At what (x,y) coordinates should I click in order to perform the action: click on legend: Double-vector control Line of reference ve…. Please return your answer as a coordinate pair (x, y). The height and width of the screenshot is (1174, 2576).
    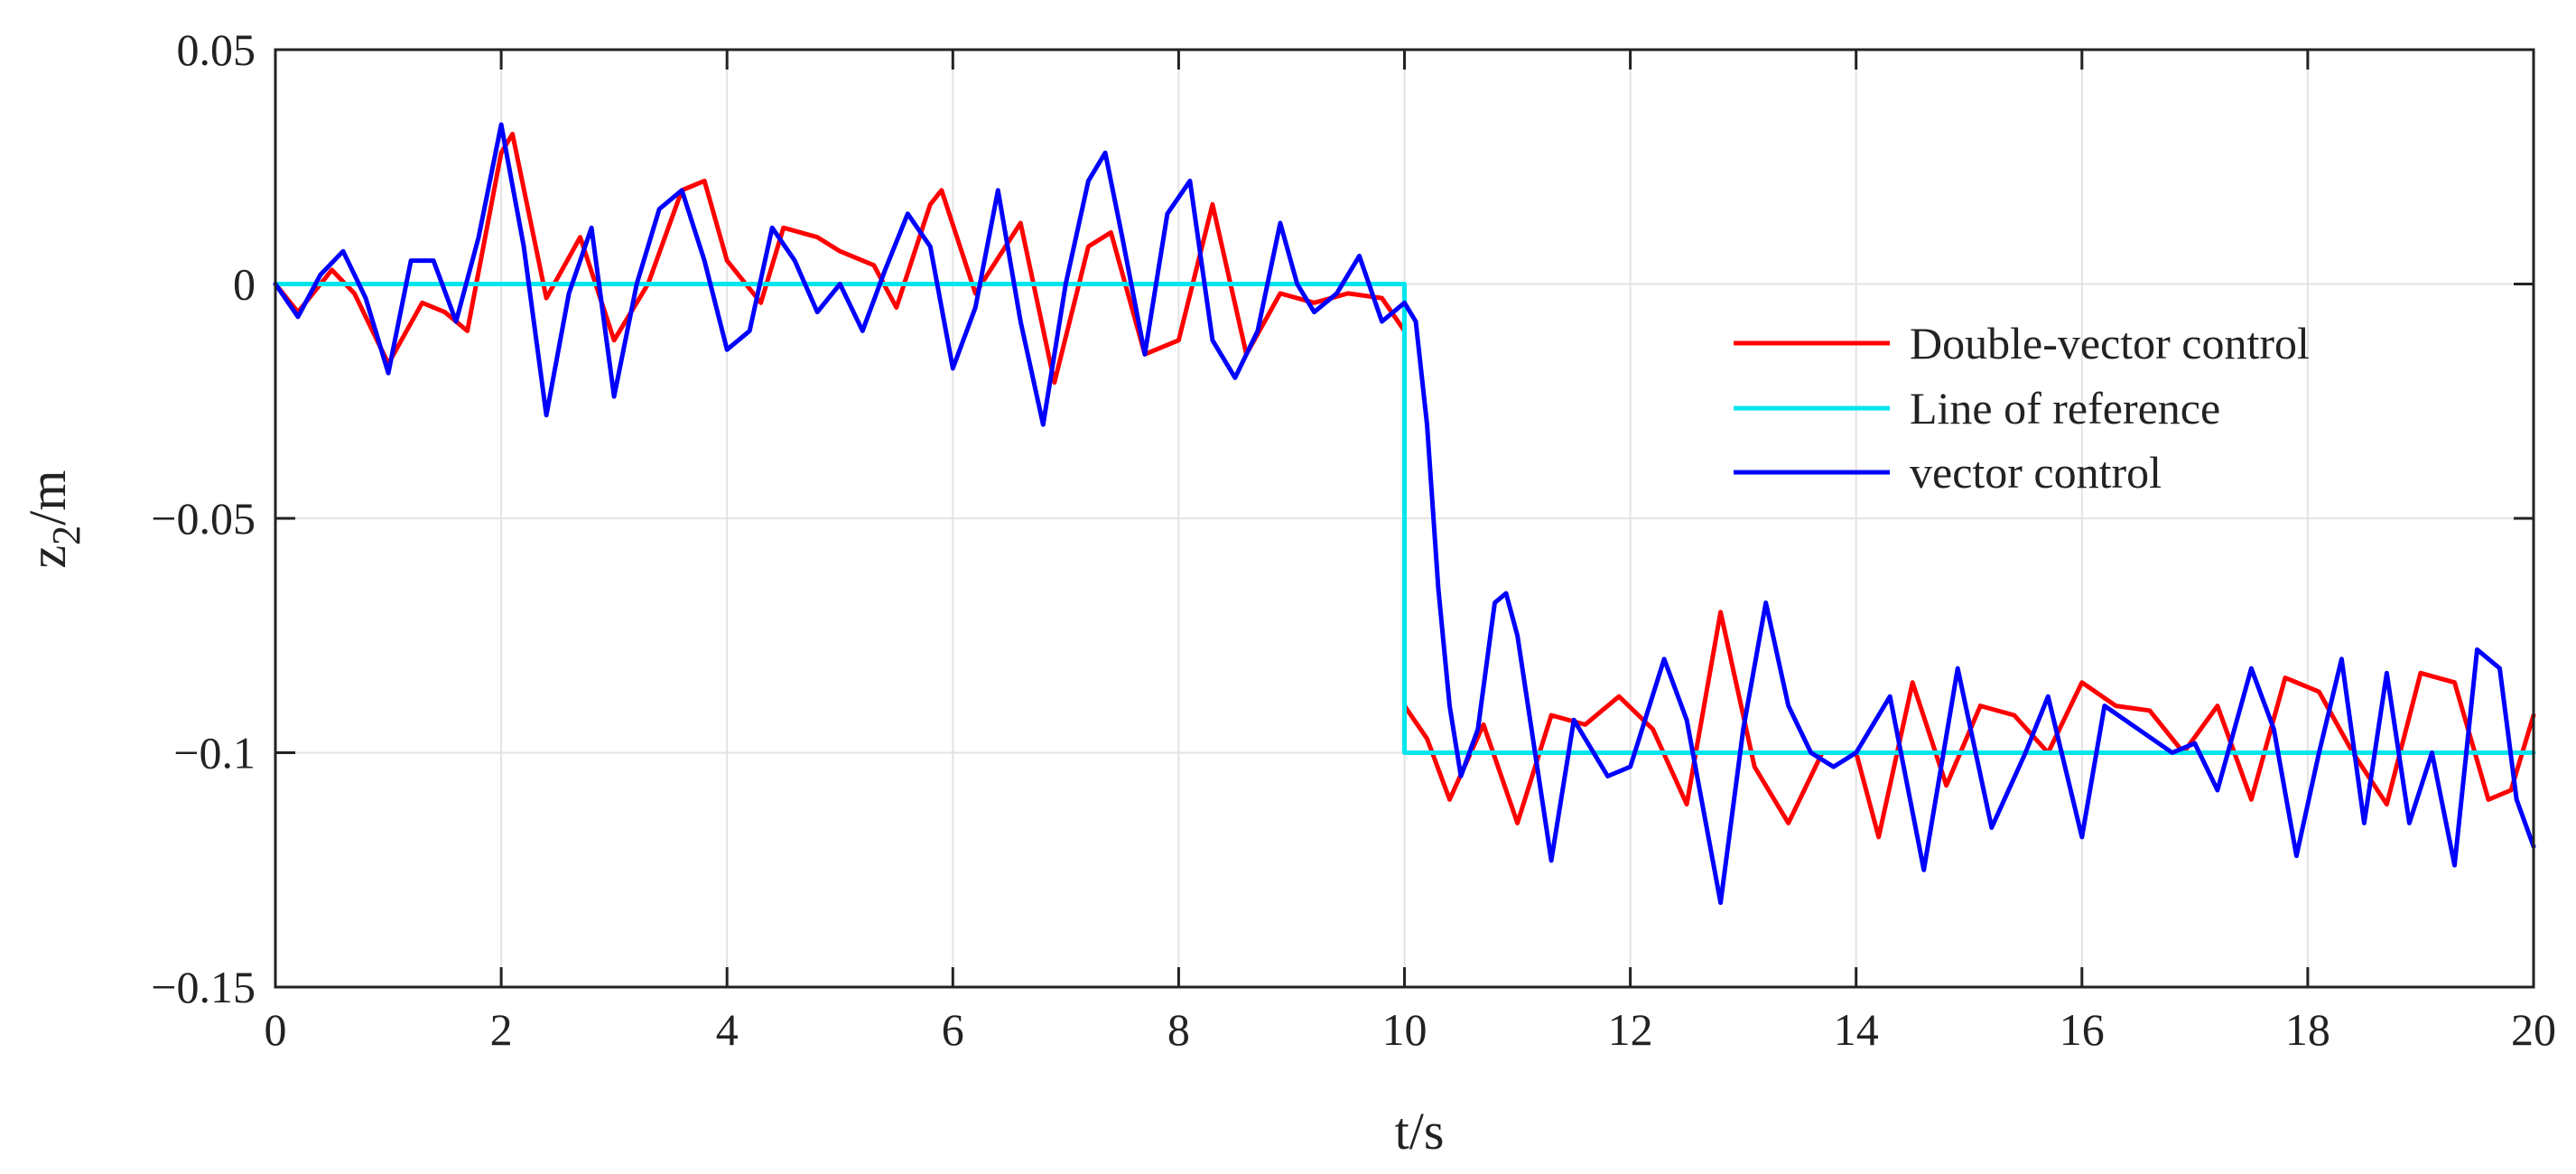
    Looking at the image, I should click on (2022, 408).